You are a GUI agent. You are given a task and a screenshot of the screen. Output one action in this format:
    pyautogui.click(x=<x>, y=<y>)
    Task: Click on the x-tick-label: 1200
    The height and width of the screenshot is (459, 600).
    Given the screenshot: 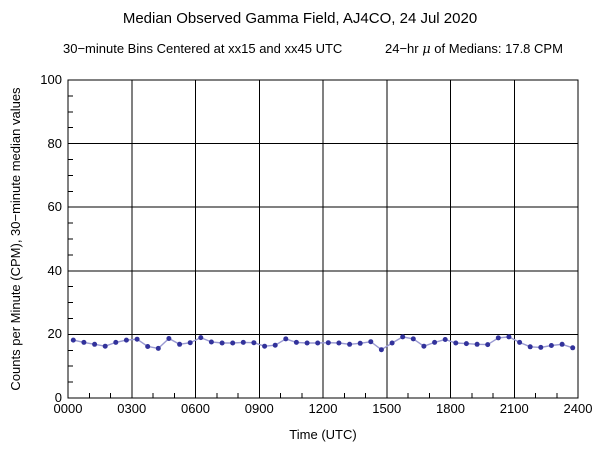 What is the action you would take?
    pyautogui.click(x=323, y=408)
    